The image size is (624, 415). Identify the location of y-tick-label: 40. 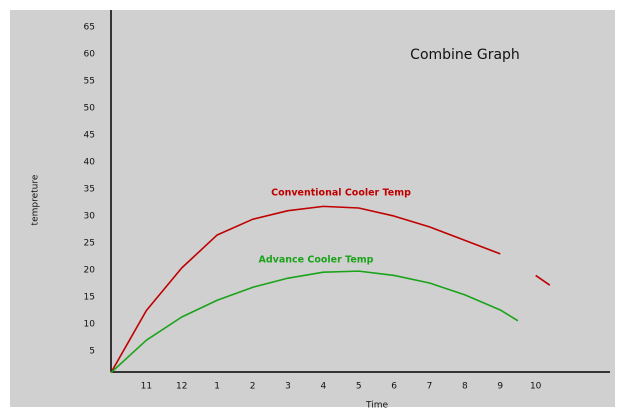
(90, 163).